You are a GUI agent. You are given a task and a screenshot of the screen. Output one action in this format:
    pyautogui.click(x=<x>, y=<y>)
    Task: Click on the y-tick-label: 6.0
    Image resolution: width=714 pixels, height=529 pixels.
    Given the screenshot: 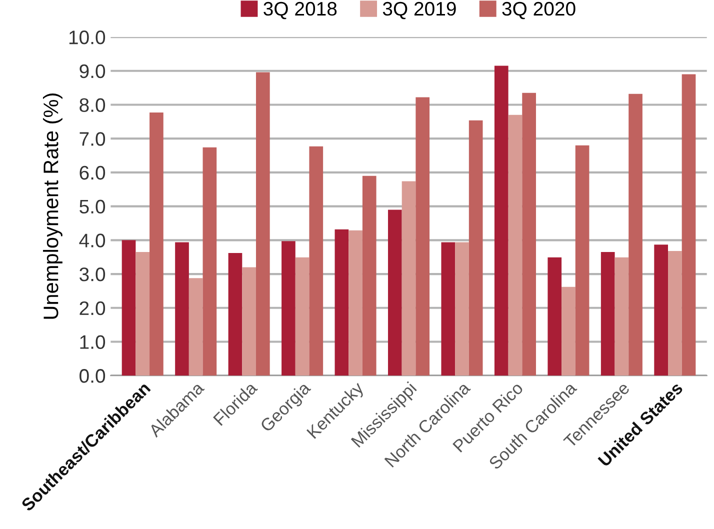 What is the action you would take?
    pyautogui.click(x=93, y=173)
    